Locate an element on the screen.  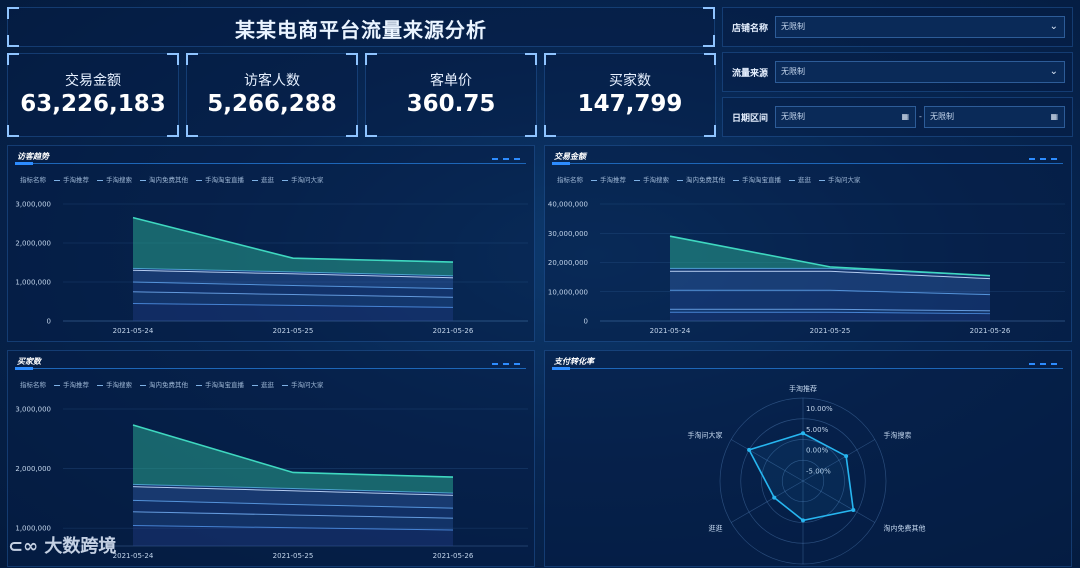
source-select: 无限制 ⌄ is located at coordinates (920, 72).